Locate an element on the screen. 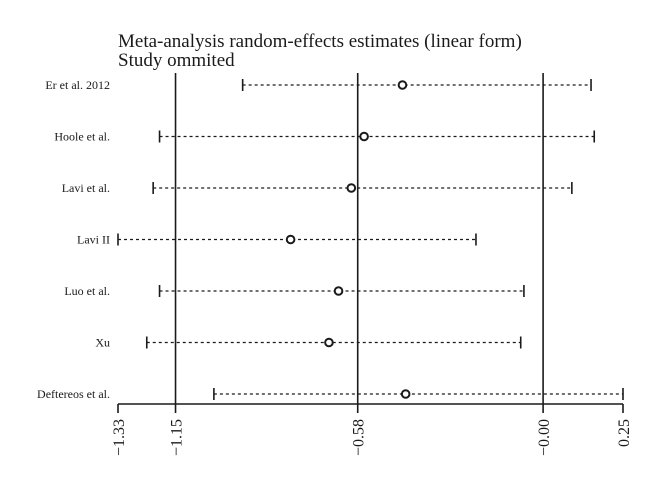 The image size is (660, 499). study-label: Luo et al. is located at coordinates (87, 291).